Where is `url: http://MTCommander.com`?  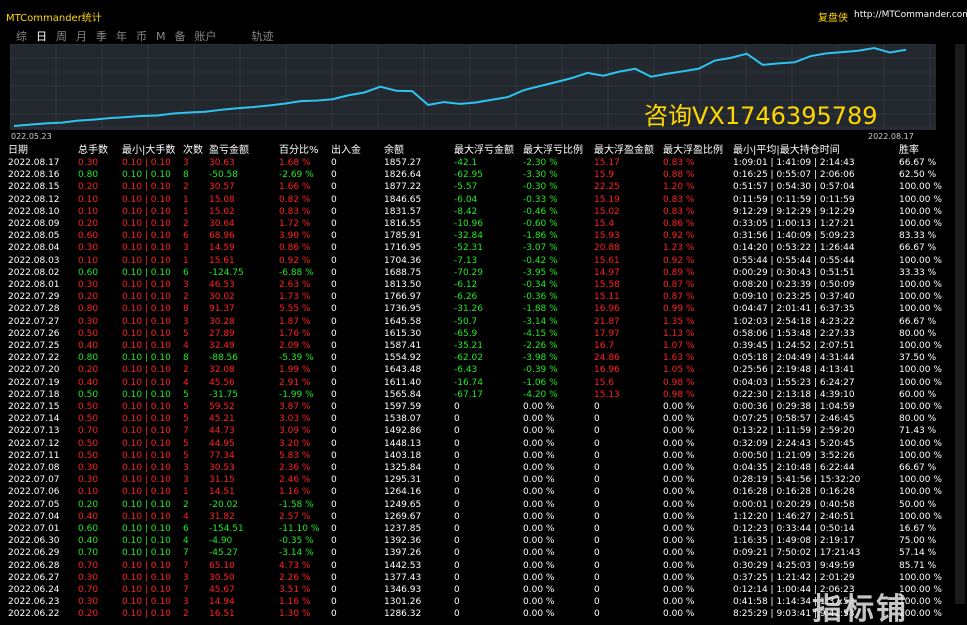 url: http://MTCommander.com is located at coordinates (910, 15).